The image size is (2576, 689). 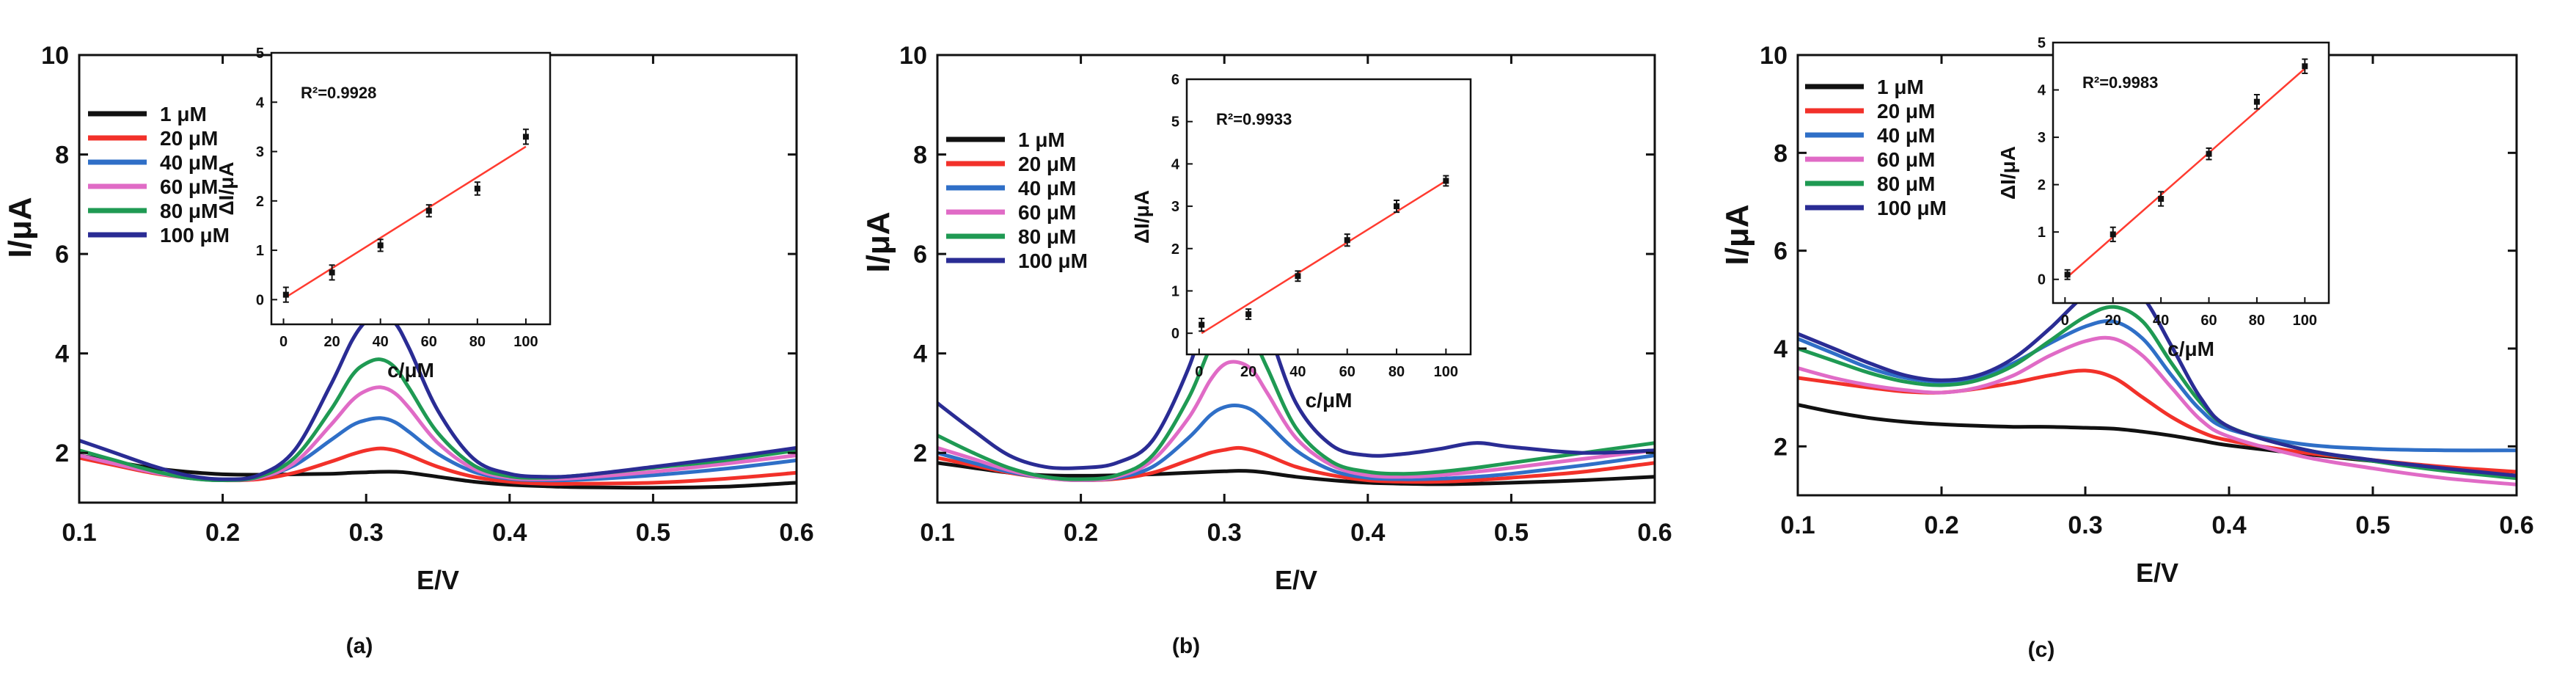 I want to click on inset-y-tick-label: 2, so click(x=260, y=202).